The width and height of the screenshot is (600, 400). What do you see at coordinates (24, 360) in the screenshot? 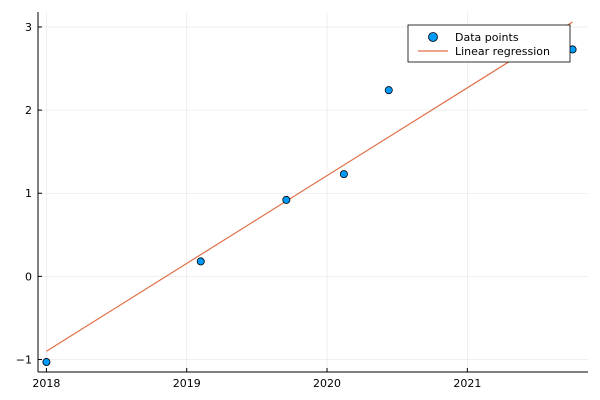
I see `y-tick-label: −1` at bounding box center [24, 360].